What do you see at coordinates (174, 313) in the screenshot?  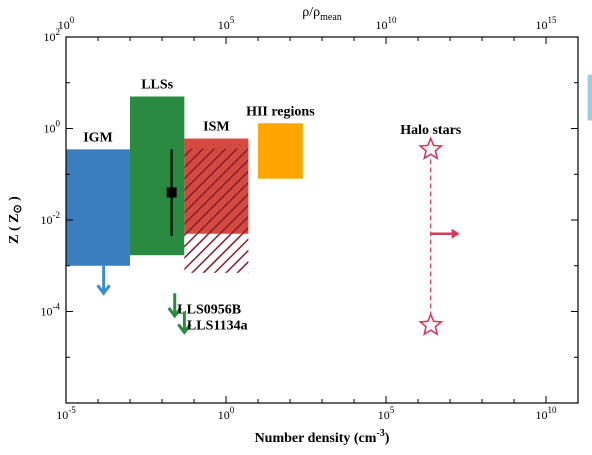 I see `annotation-lls0956b-arrow-head` at bounding box center [174, 313].